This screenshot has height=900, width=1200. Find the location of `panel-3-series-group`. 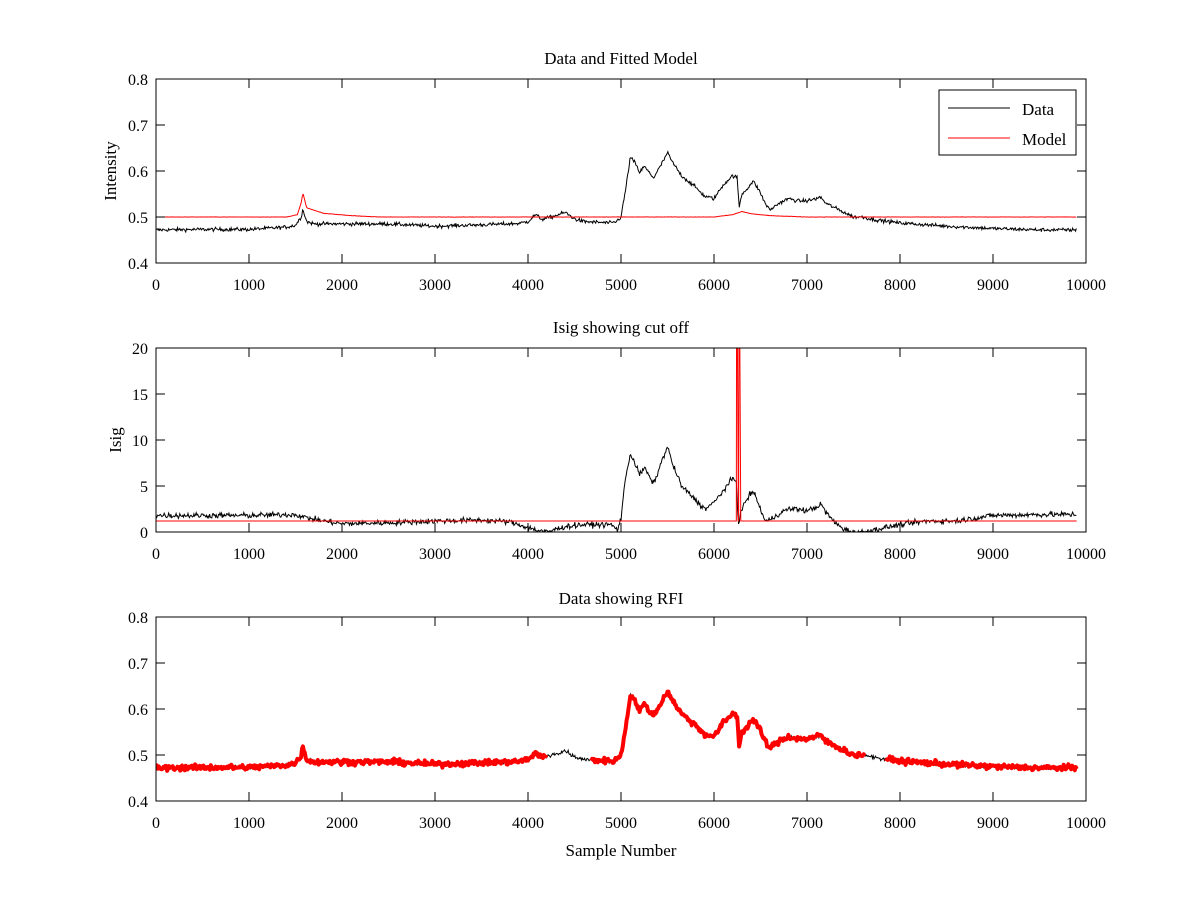

panel-3-series-group is located at coordinates (617, 731).